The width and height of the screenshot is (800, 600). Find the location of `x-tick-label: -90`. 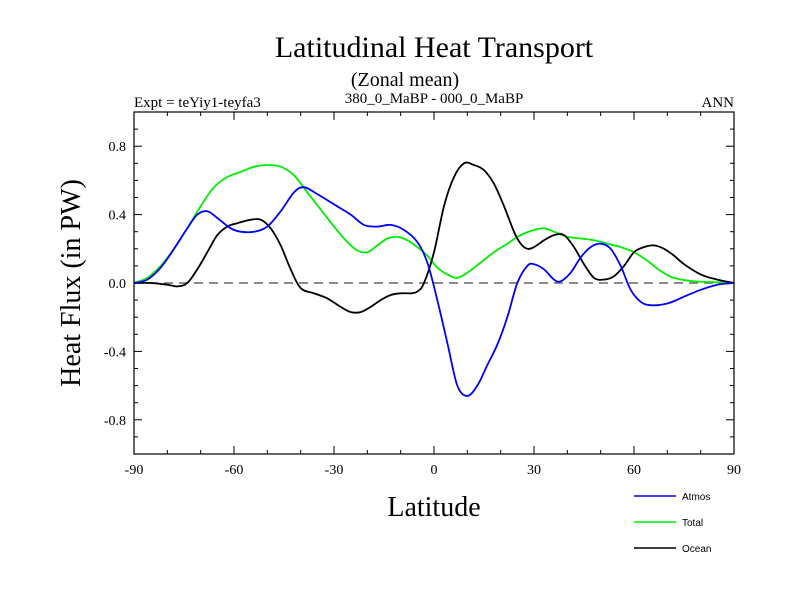

x-tick-label: -90 is located at coordinates (134, 470).